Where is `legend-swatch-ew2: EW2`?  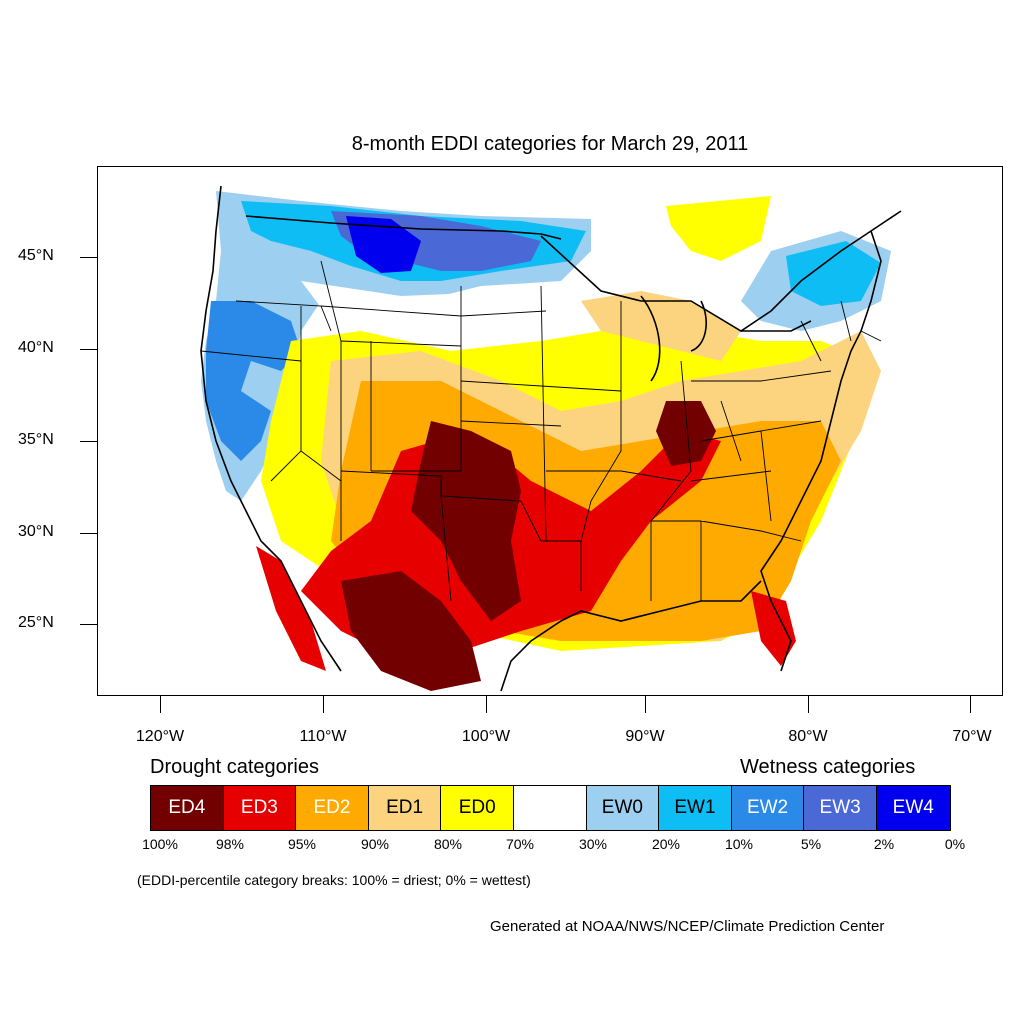
legend-swatch-ew2: EW2 is located at coordinates (768, 808).